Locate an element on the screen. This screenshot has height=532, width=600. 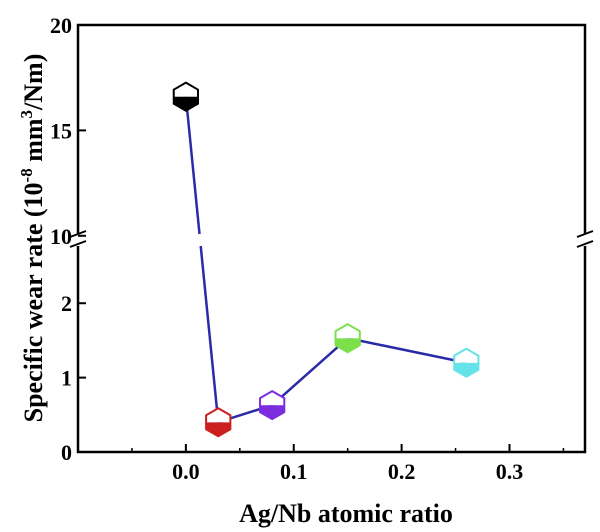
x-tick-label: 0.2 is located at coordinates (402, 471).